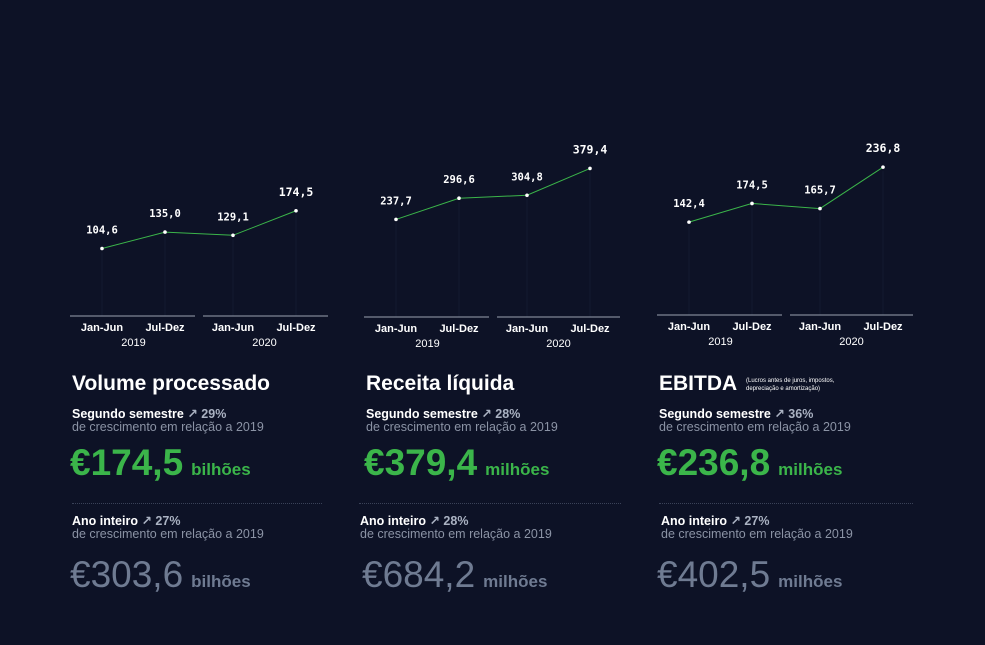  What do you see at coordinates (102, 231) in the screenshot?
I see `data-label: 104,6` at bounding box center [102, 231].